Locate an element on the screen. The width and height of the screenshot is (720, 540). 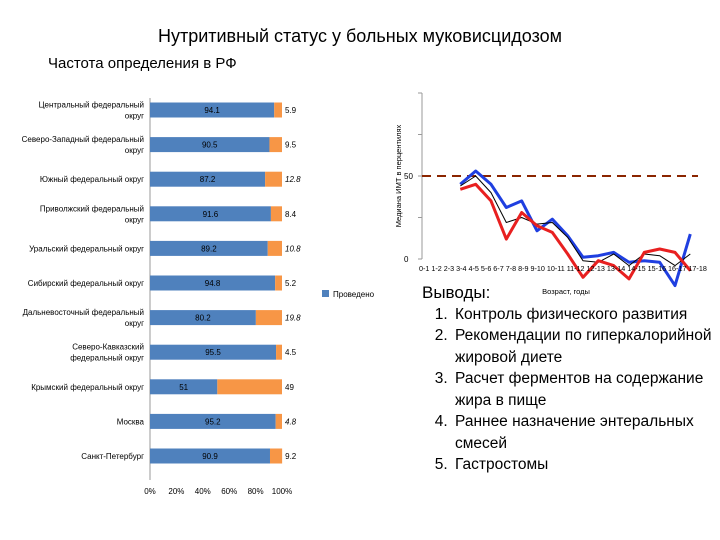
bar-value-label: 95.5 is located at coordinates (213, 352).